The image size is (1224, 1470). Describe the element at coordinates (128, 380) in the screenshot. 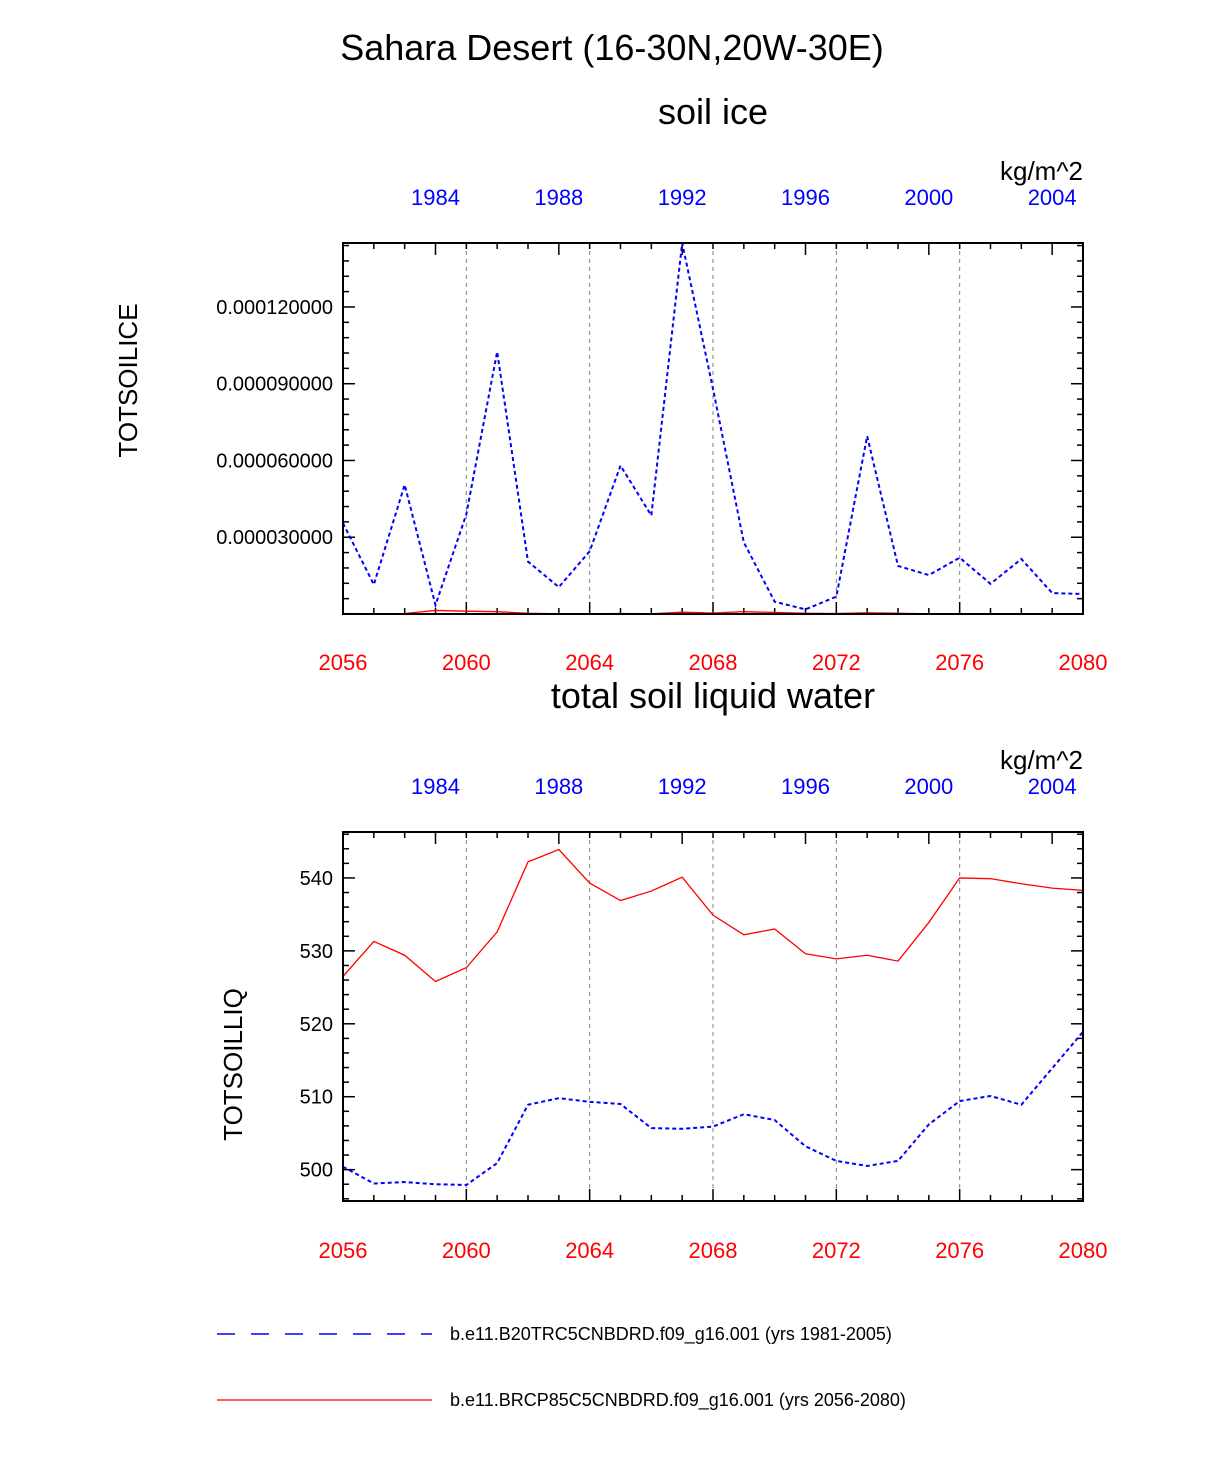

I see `y-axis-label: TOTSOILICE` at that location.